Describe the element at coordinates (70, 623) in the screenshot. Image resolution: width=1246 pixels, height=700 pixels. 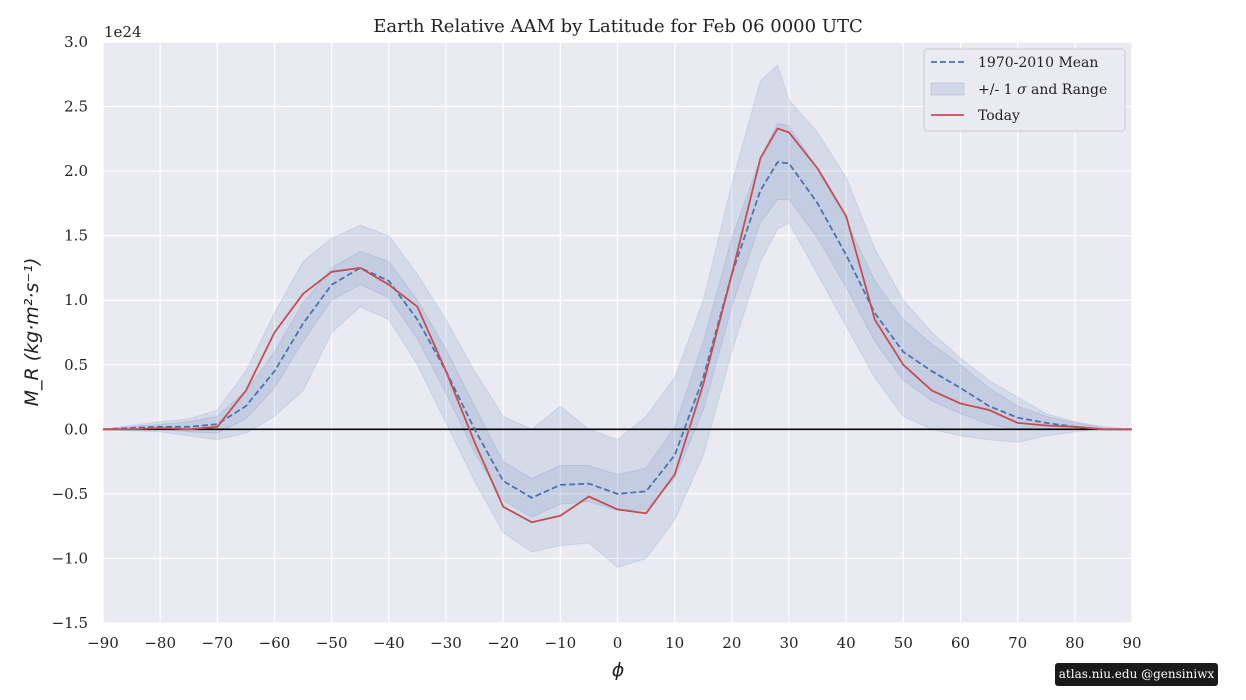
I see `y-tick-label: −1.5` at that location.